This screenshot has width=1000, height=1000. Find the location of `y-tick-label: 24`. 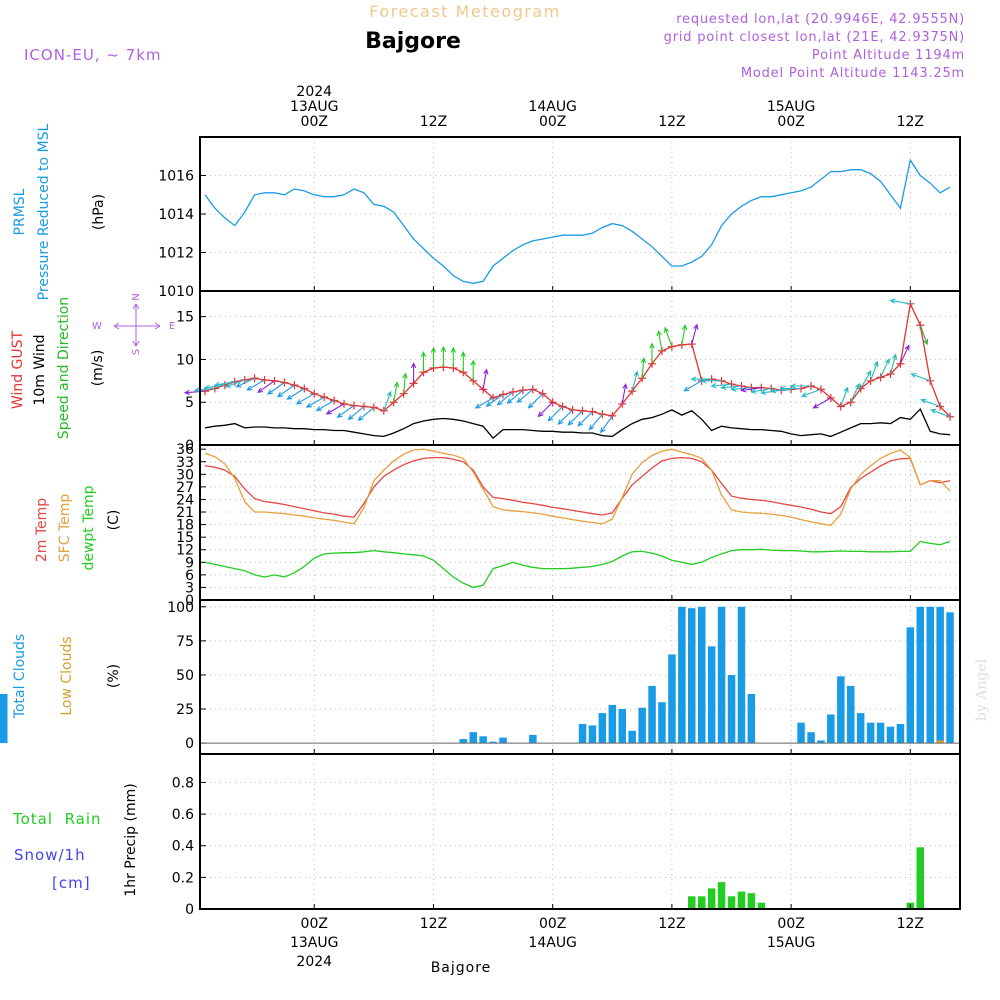

y-tick-label: 24 is located at coordinates (185, 500).